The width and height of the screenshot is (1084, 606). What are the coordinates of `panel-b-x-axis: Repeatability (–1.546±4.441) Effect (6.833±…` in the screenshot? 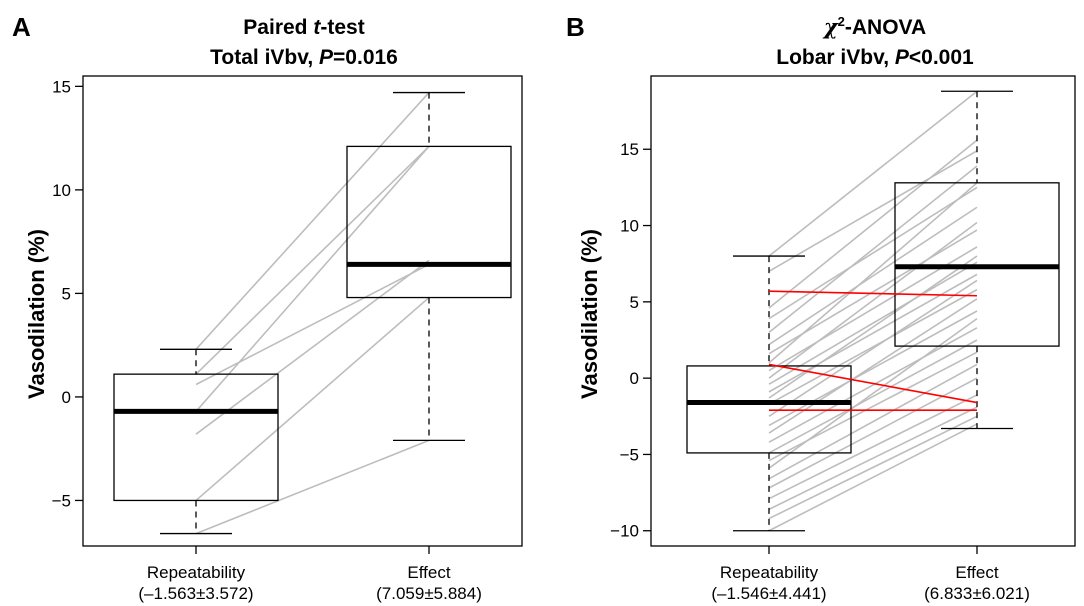 It's located at (870, 574).